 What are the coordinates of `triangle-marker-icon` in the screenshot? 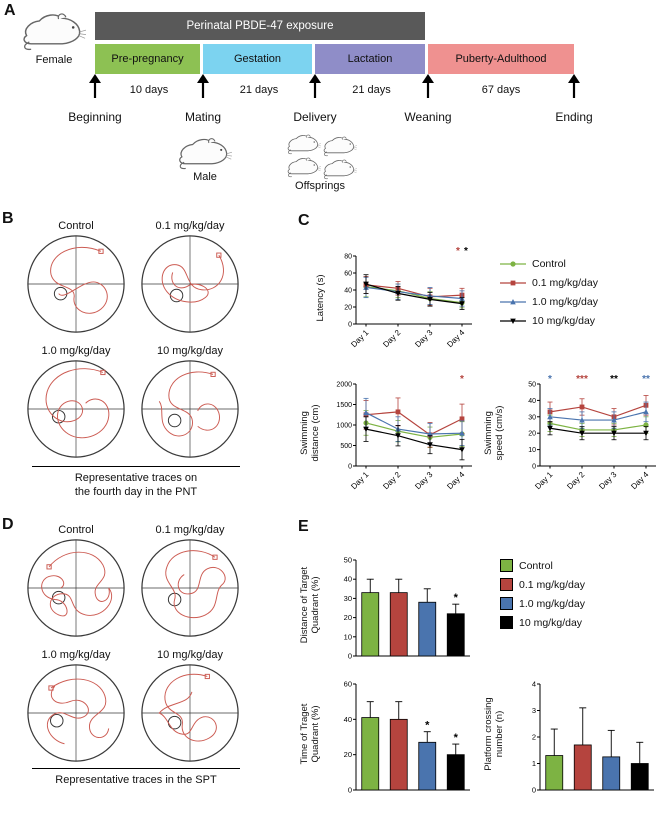 It's located at (513, 301).